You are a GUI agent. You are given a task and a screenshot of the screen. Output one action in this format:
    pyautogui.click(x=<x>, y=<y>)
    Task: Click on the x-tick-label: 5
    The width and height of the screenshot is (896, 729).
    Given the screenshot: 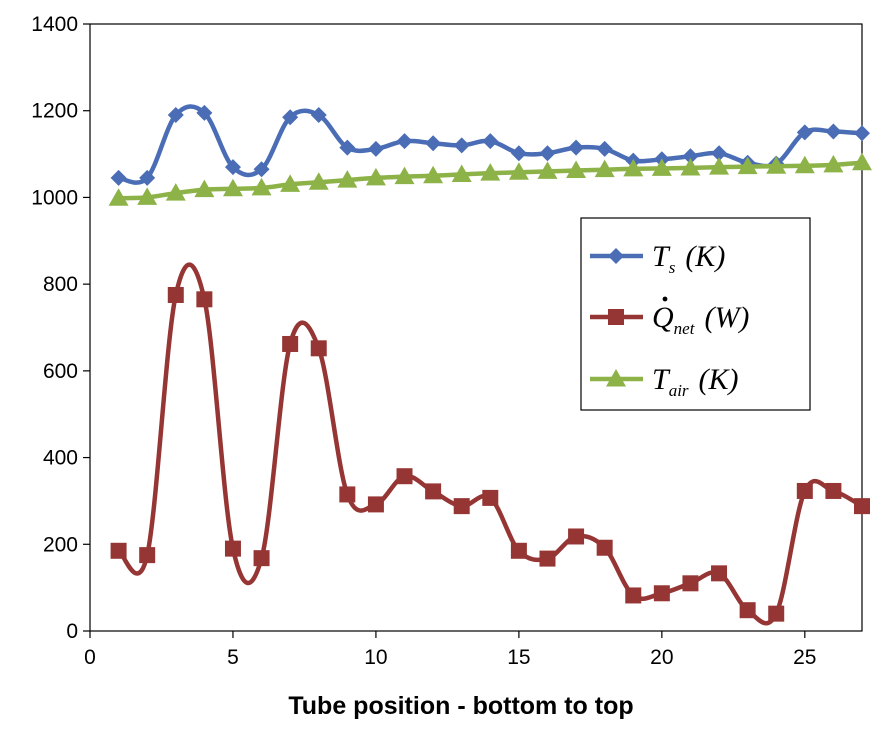 What is the action you would take?
    pyautogui.click(x=233, y=657)
    